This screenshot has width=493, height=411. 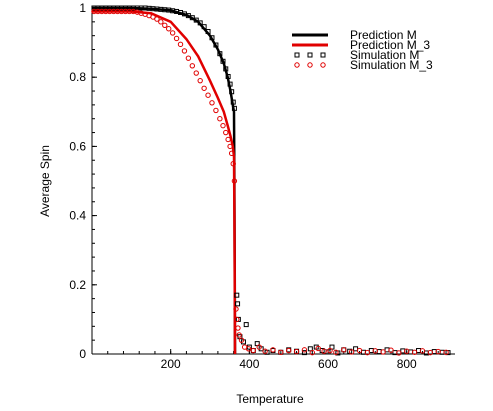 I want to click on legend-label-3: Simulation M_3, so click(x=391, y=65).